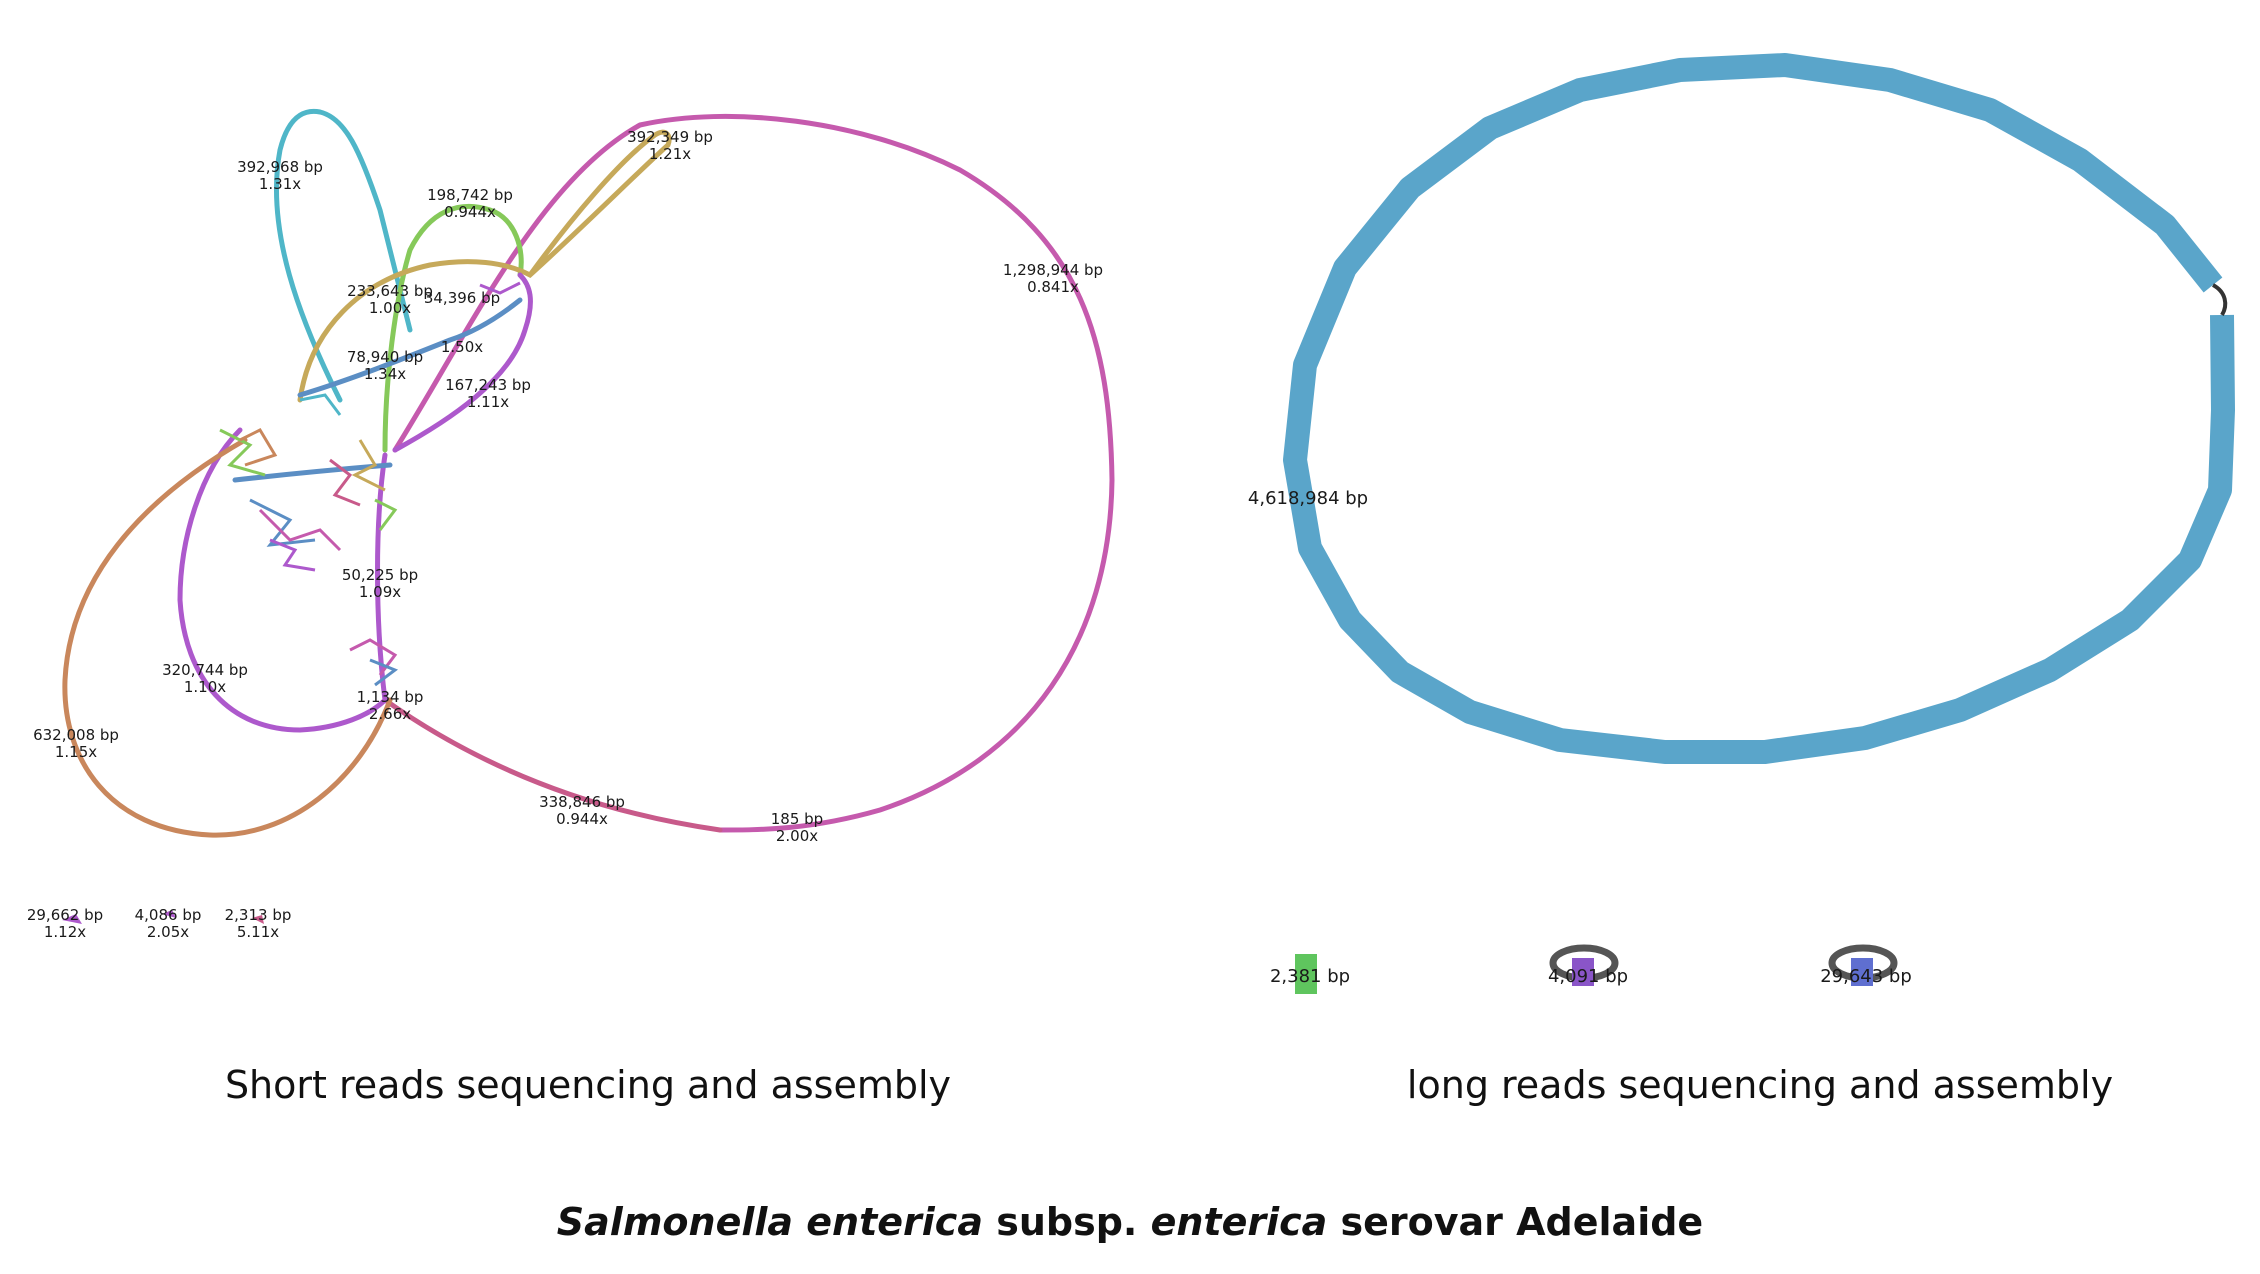 The width and height of the screenshot is (2260, 1274). What do you see at coordinates (797, 827) in the screenshot?
I see `label-185: 185 bp 2.00x` at bounding box center [797, 827].